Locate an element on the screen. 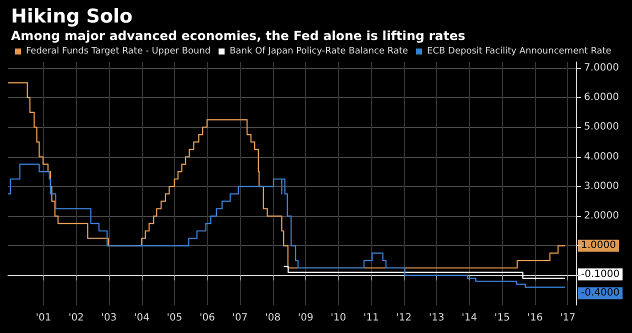 Image resolution: width=632 pixels, height=333 pixels. y-tick-label: 4.0000 is located at coordinates (601, 156).